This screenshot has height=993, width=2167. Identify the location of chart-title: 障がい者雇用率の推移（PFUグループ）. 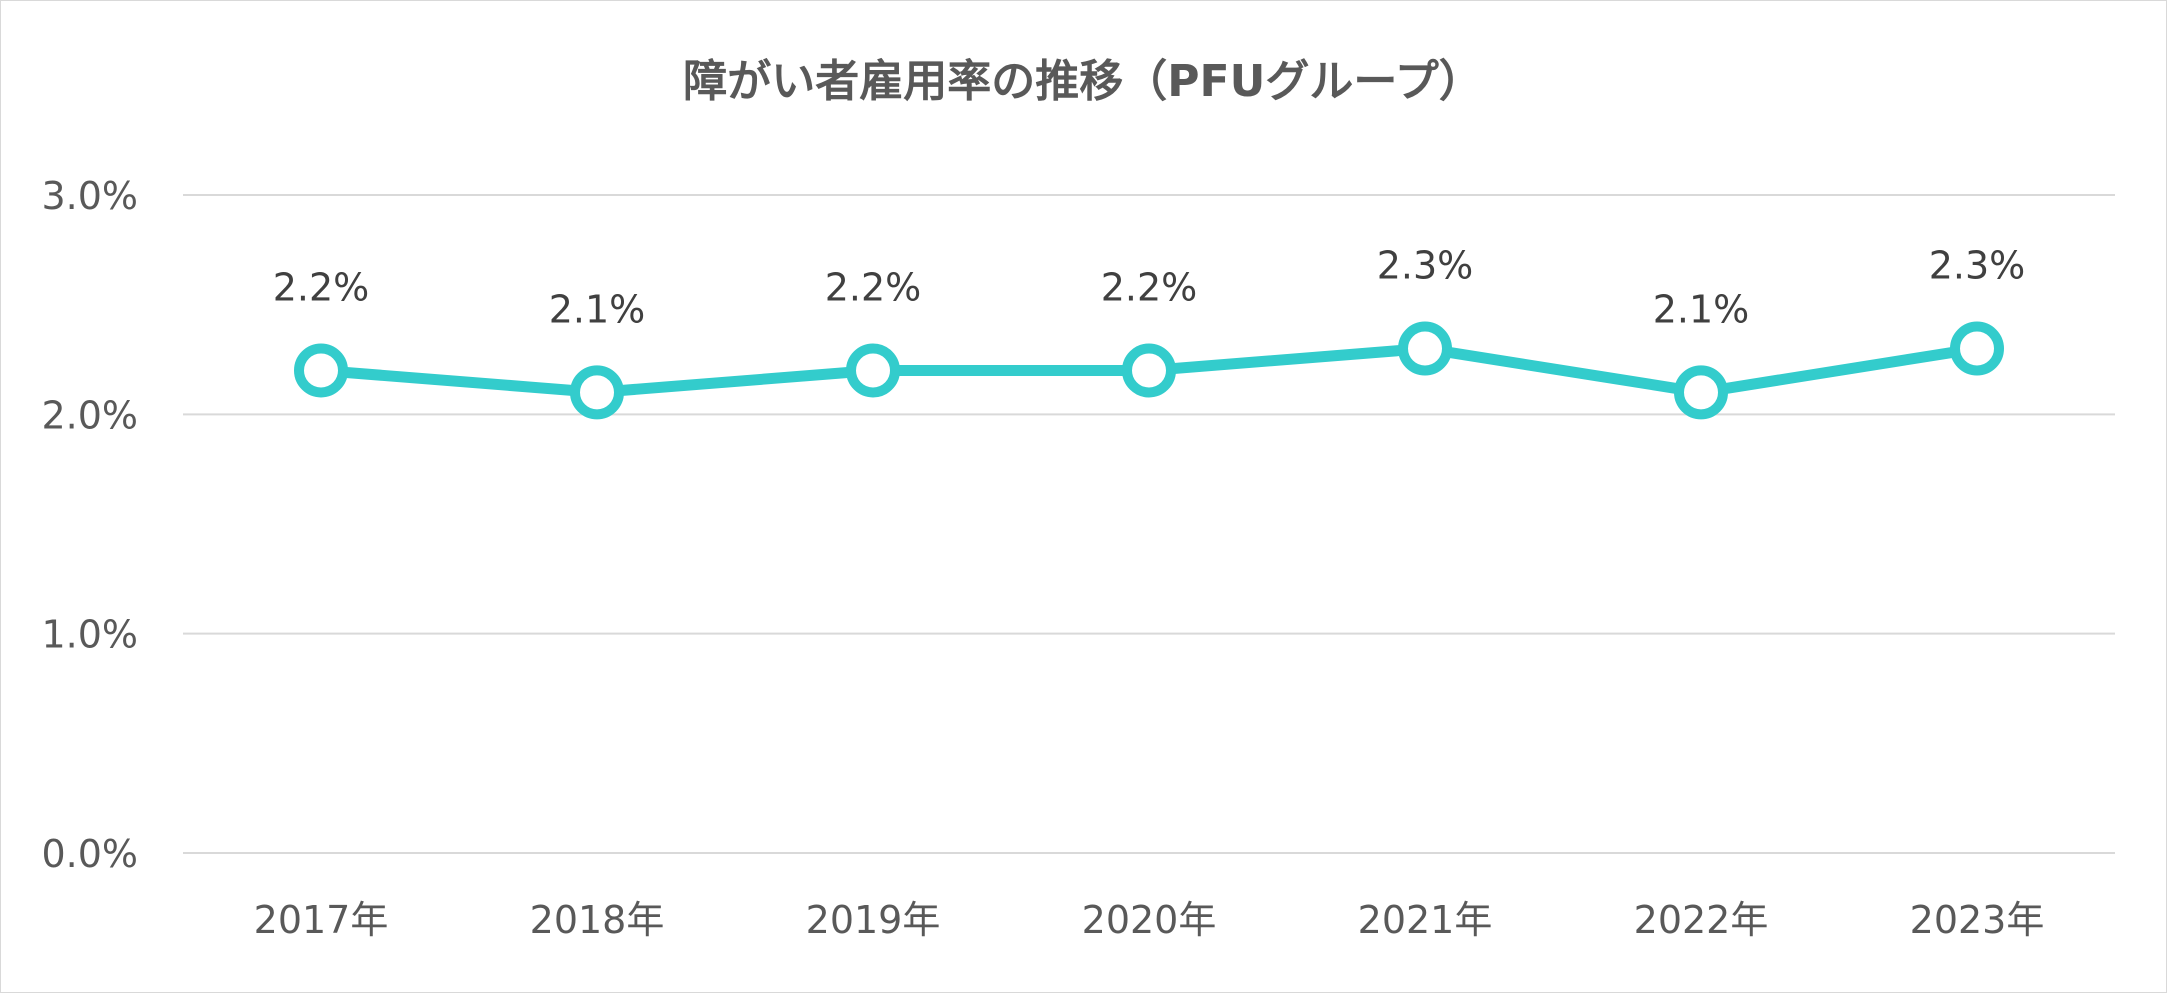
(1082, 81).